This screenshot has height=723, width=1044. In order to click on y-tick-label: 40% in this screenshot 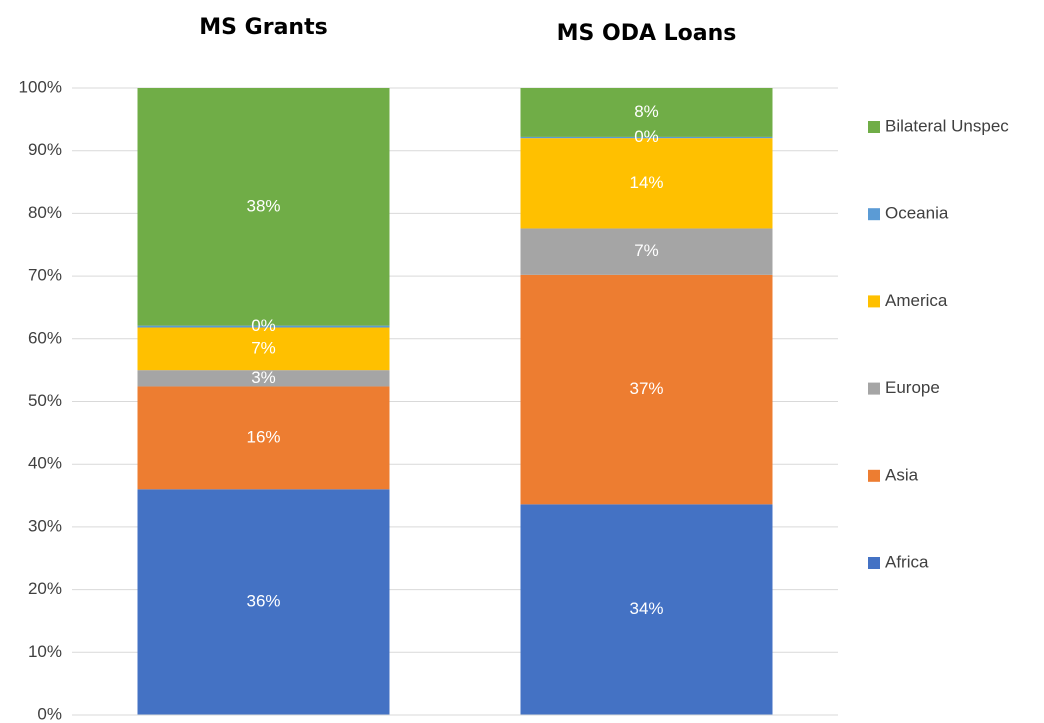, I will do `click(45, 463)`.